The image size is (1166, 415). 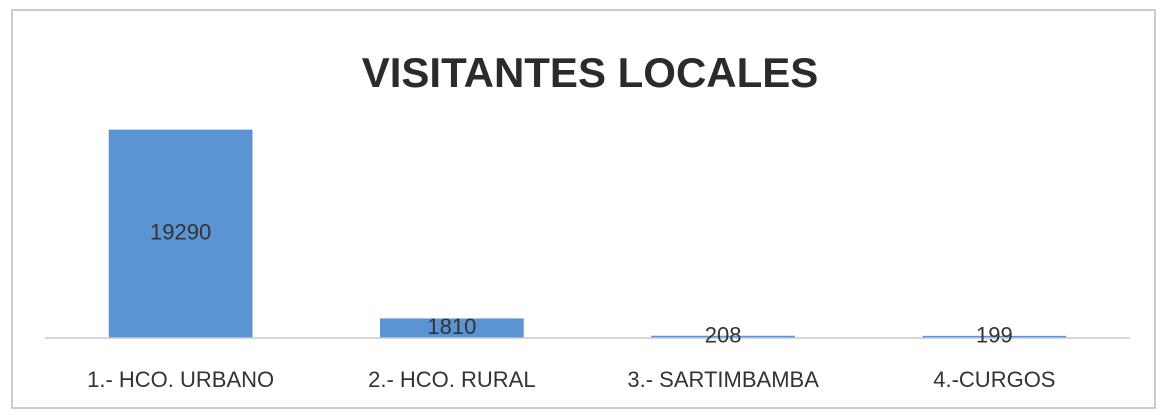 What do you see at coordinates (590, 72) in the screenshot?
I see `chart-title: VISITANTES LOCALES` at bounding box center [590, 72].